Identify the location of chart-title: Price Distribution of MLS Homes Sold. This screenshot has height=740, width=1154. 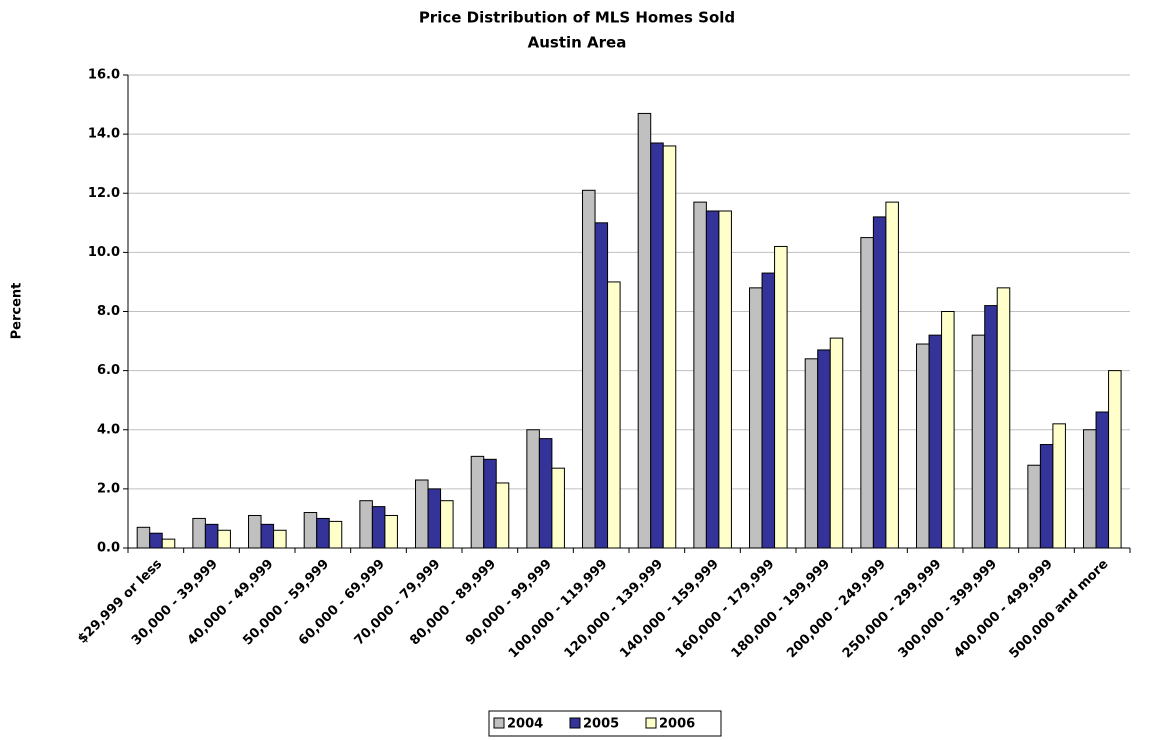
(577, 18).